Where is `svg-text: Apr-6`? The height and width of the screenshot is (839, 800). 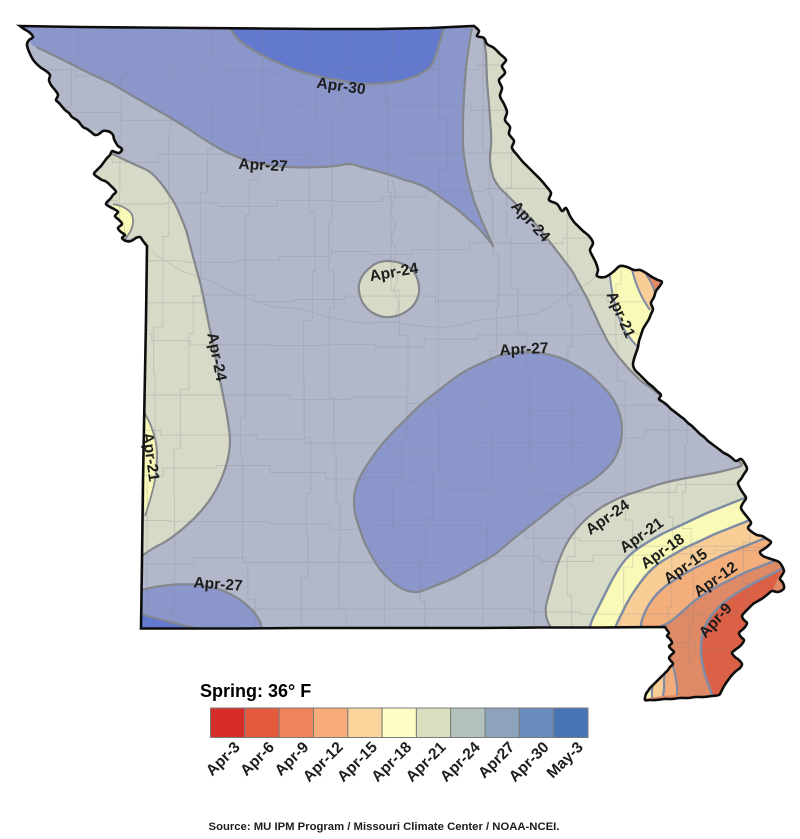 svg-text: Apr-6 is located at coordinates (257, 759).